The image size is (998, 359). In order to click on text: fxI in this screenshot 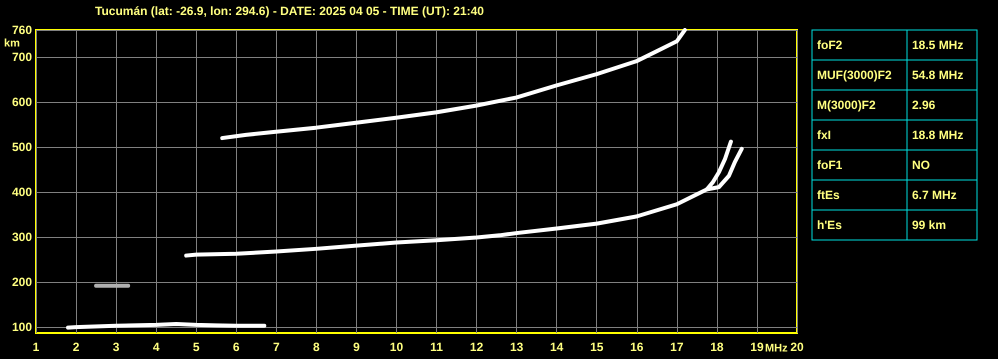, I will do `click(824, 135)`.